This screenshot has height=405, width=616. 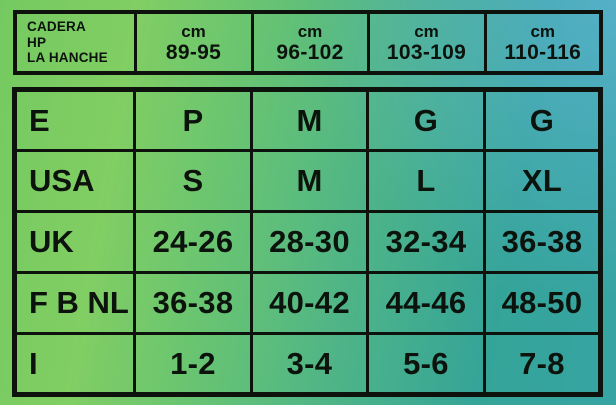 I want to click on header-range-cell: cm 89-95, so click(x=193, y=42).